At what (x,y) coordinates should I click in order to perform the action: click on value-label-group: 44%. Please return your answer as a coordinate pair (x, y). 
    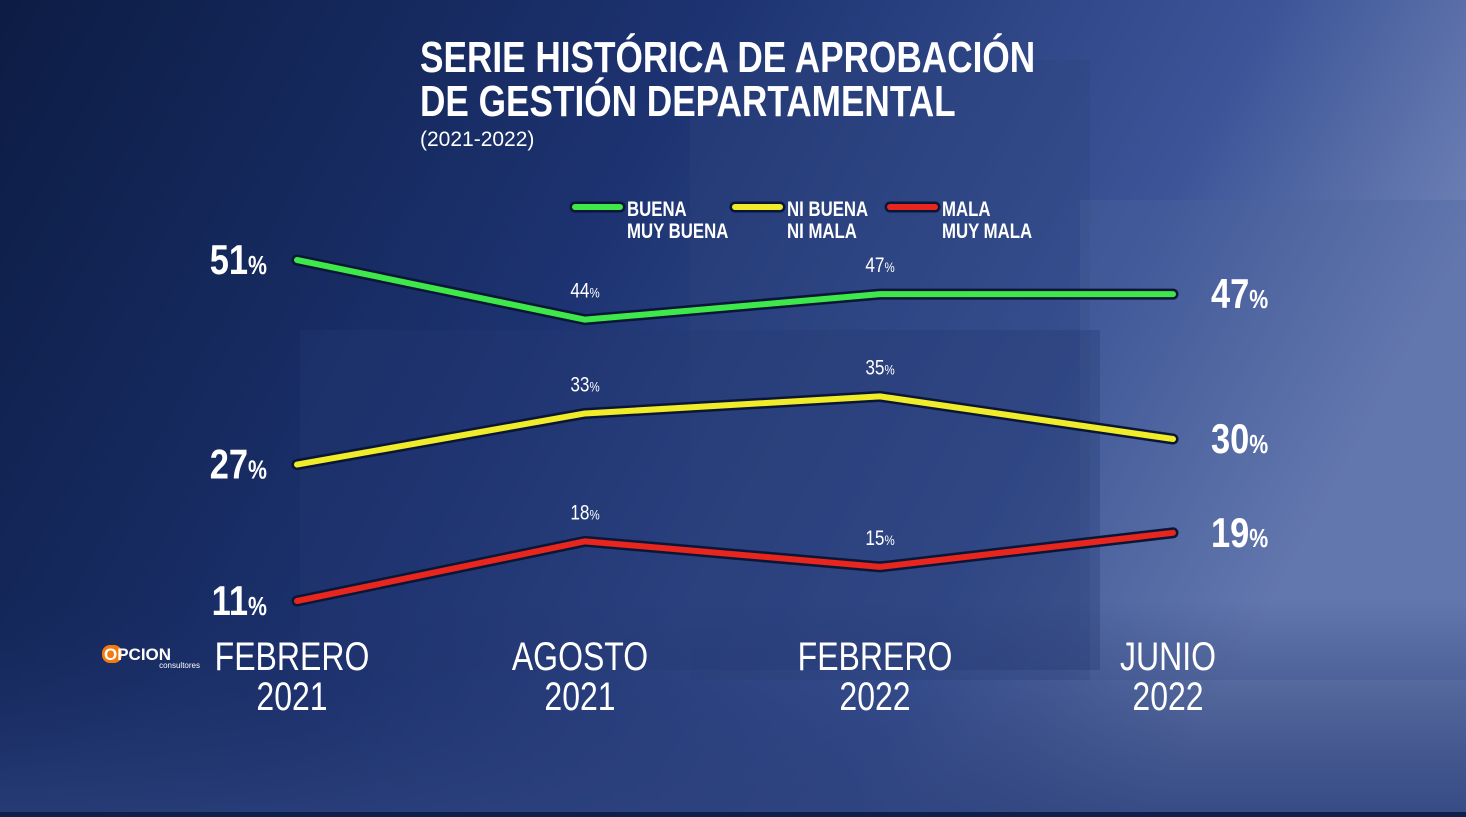
    Looking at the image, I should click on (584, 291).